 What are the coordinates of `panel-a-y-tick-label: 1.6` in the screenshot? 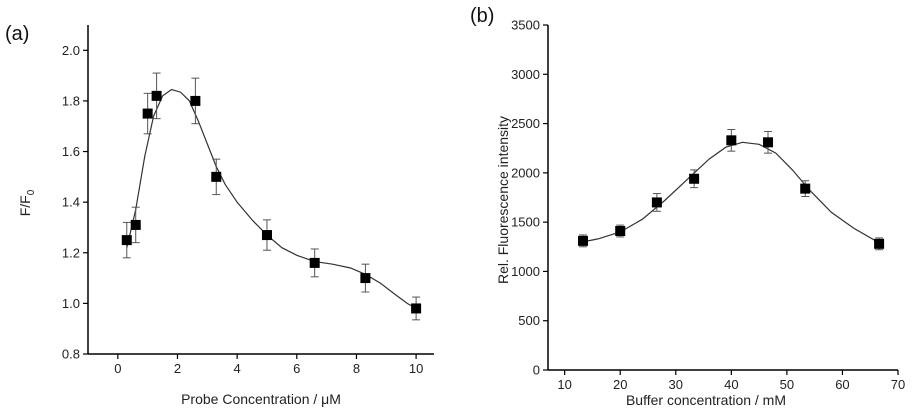 It's located at (71, 151).